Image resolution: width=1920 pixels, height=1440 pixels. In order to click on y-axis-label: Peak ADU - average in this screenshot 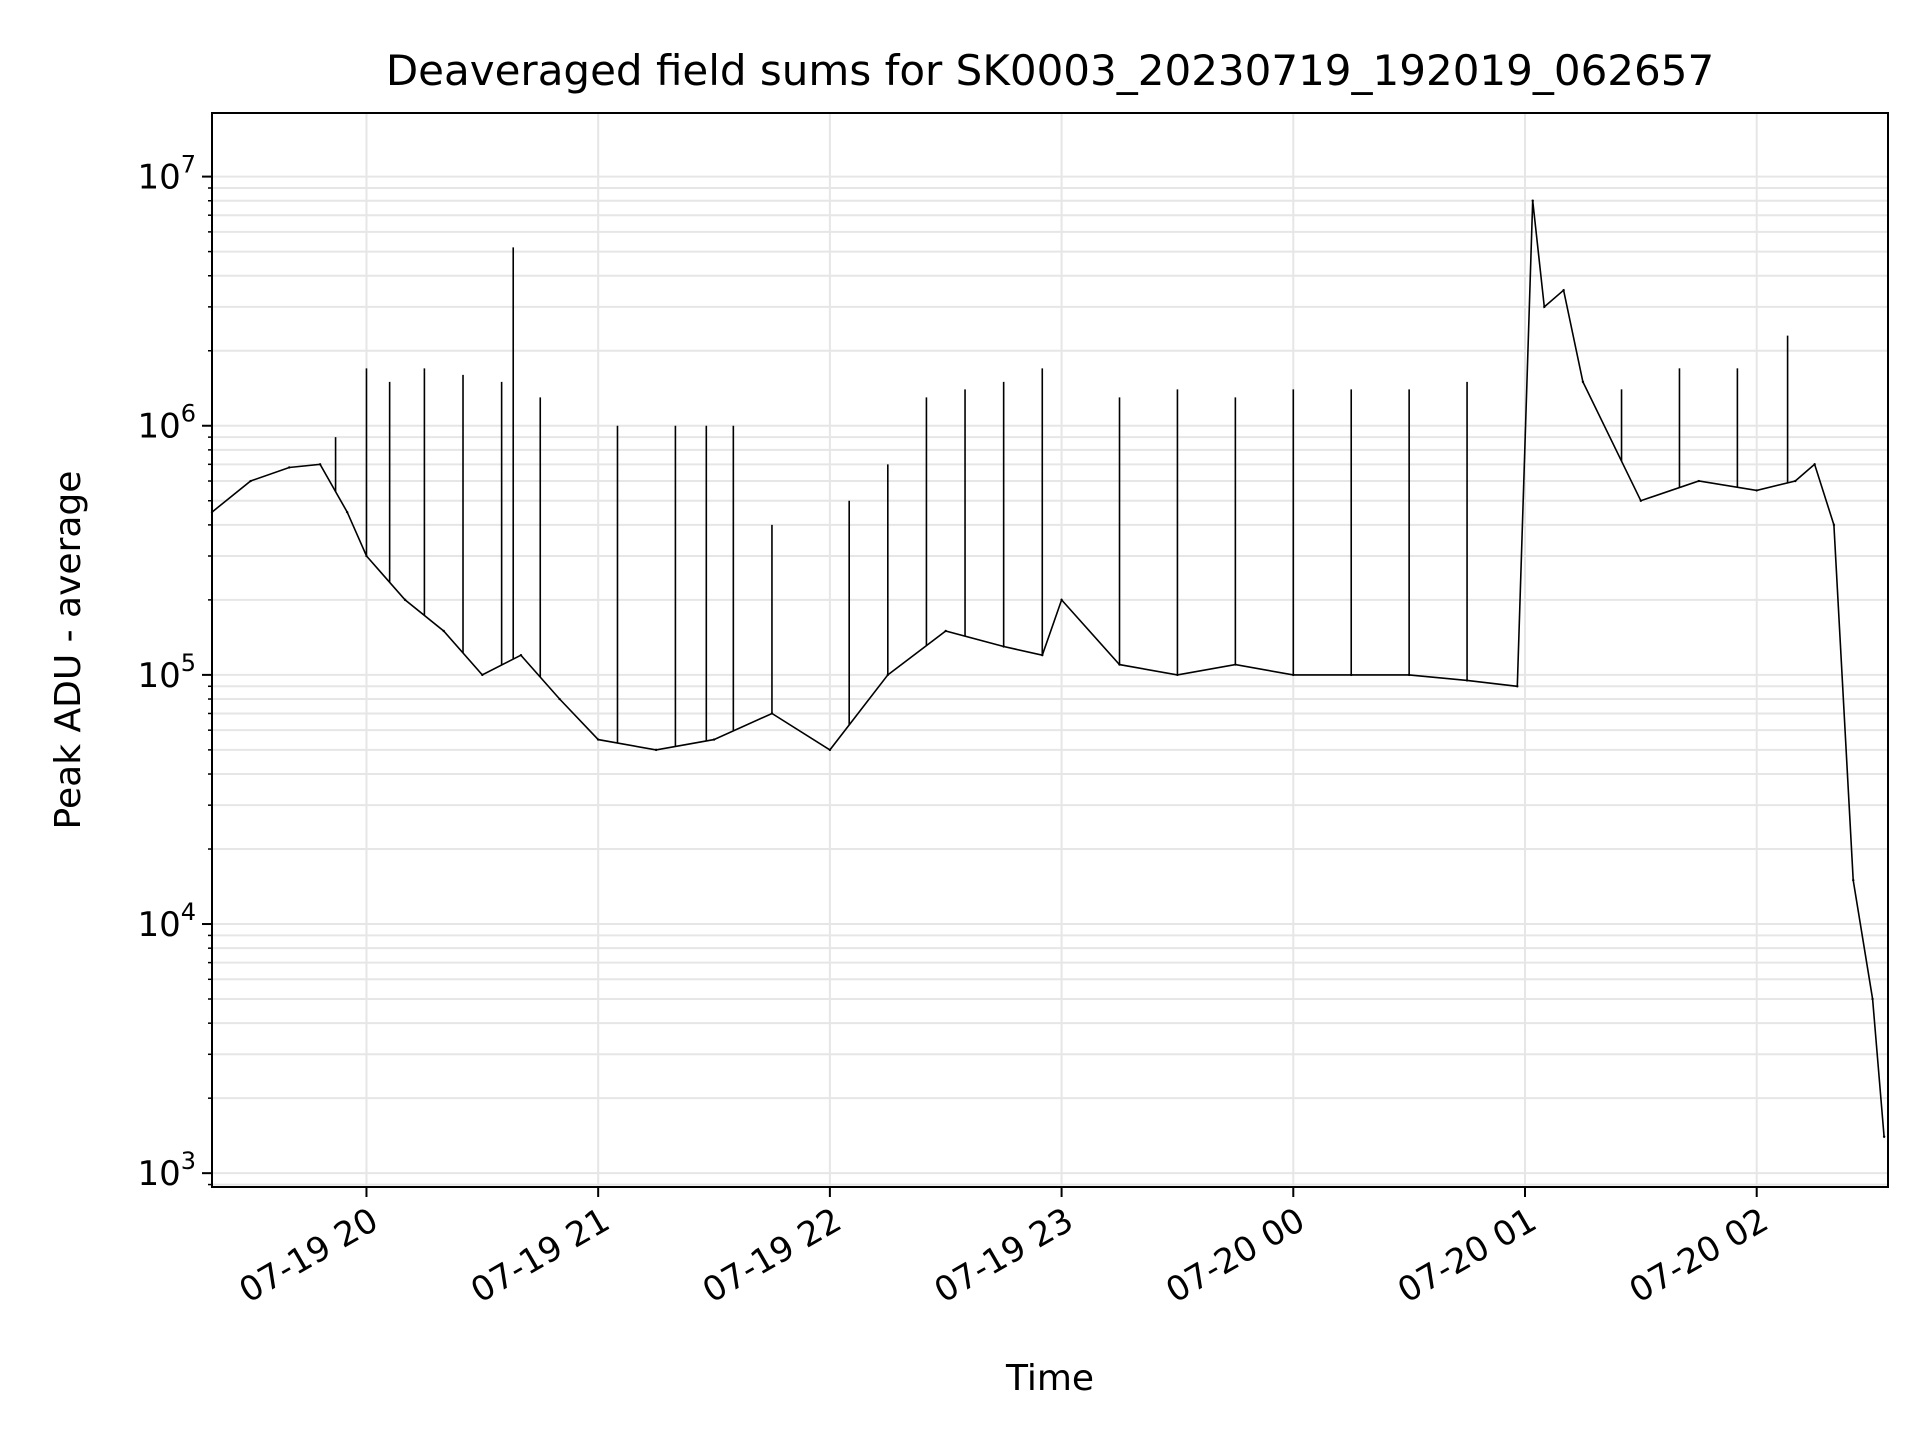, I will do `click(68, 650)`.